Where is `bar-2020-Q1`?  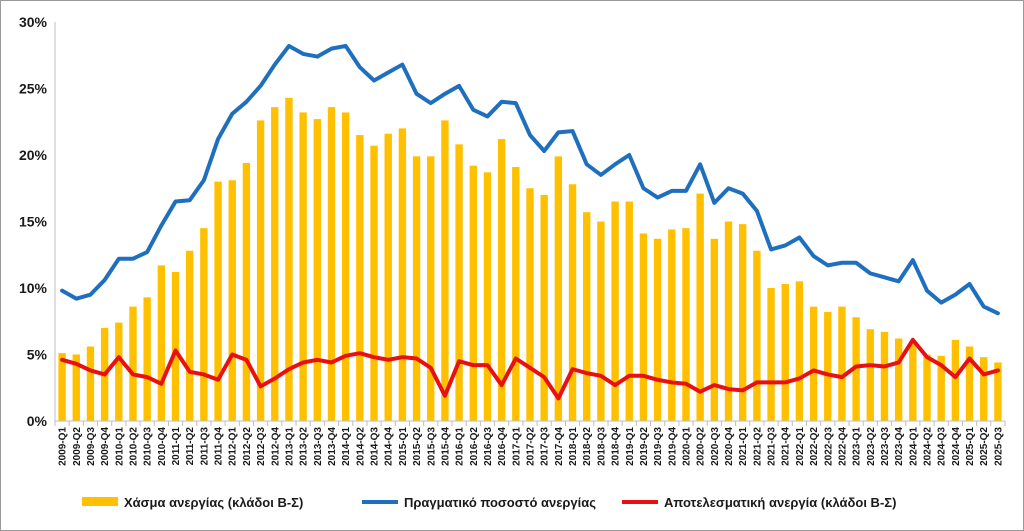 bar-2020-Q1 is located at coordinates (686, 324).